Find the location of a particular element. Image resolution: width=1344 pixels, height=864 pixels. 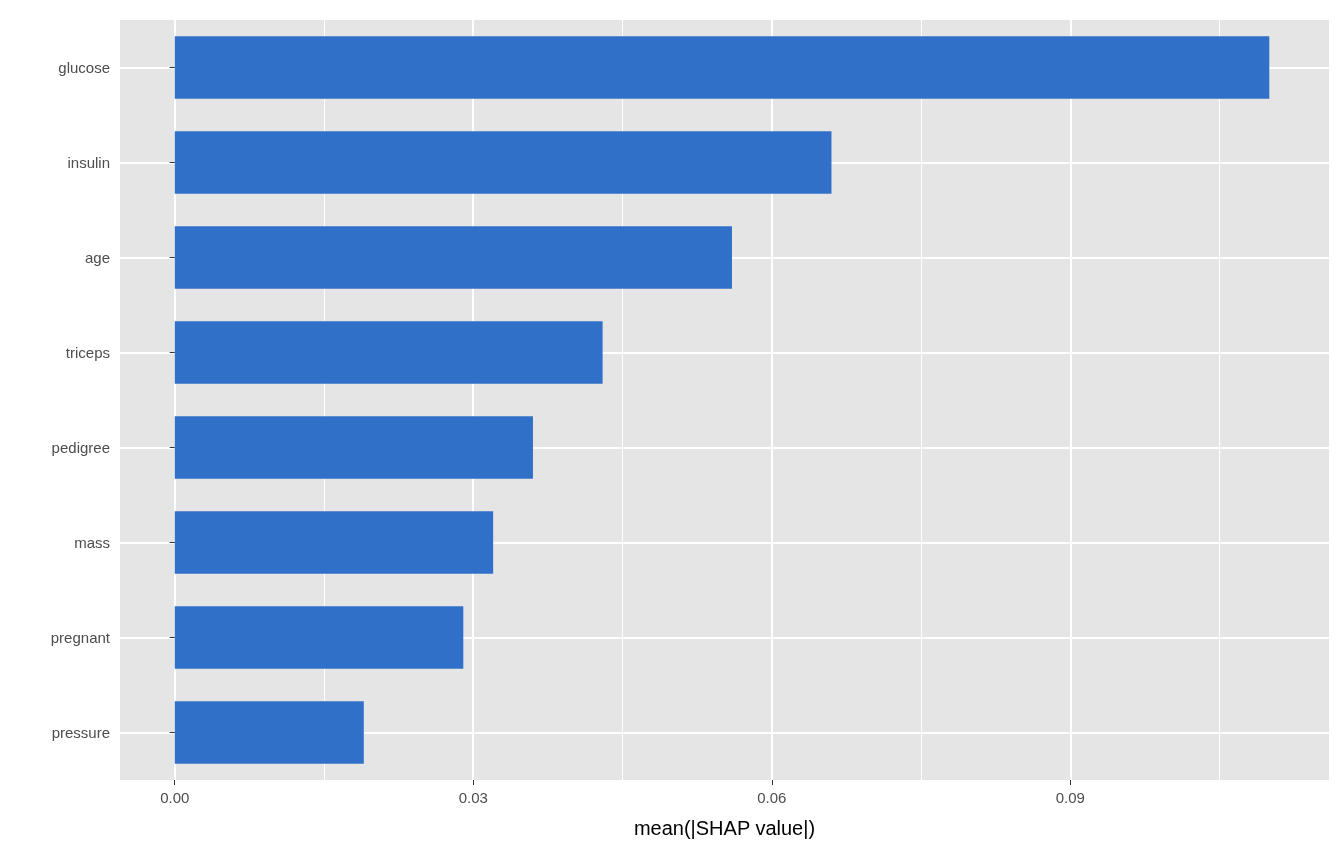

y-tick-label: pressure is located at coordinates (80, 732).